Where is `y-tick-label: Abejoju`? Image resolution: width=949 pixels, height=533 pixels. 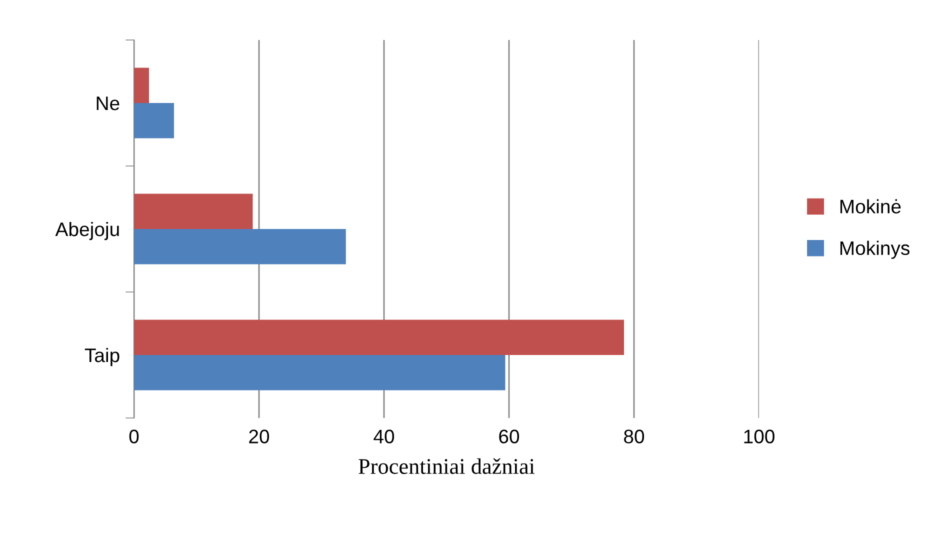
y-tick-label: Abejoju is located at coordinates (87, 231).